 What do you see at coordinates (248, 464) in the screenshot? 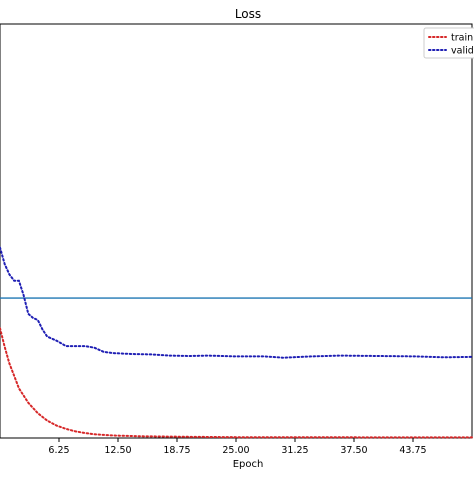
I see `x-axis-label: Epoch` at bounding box center [248, 464].